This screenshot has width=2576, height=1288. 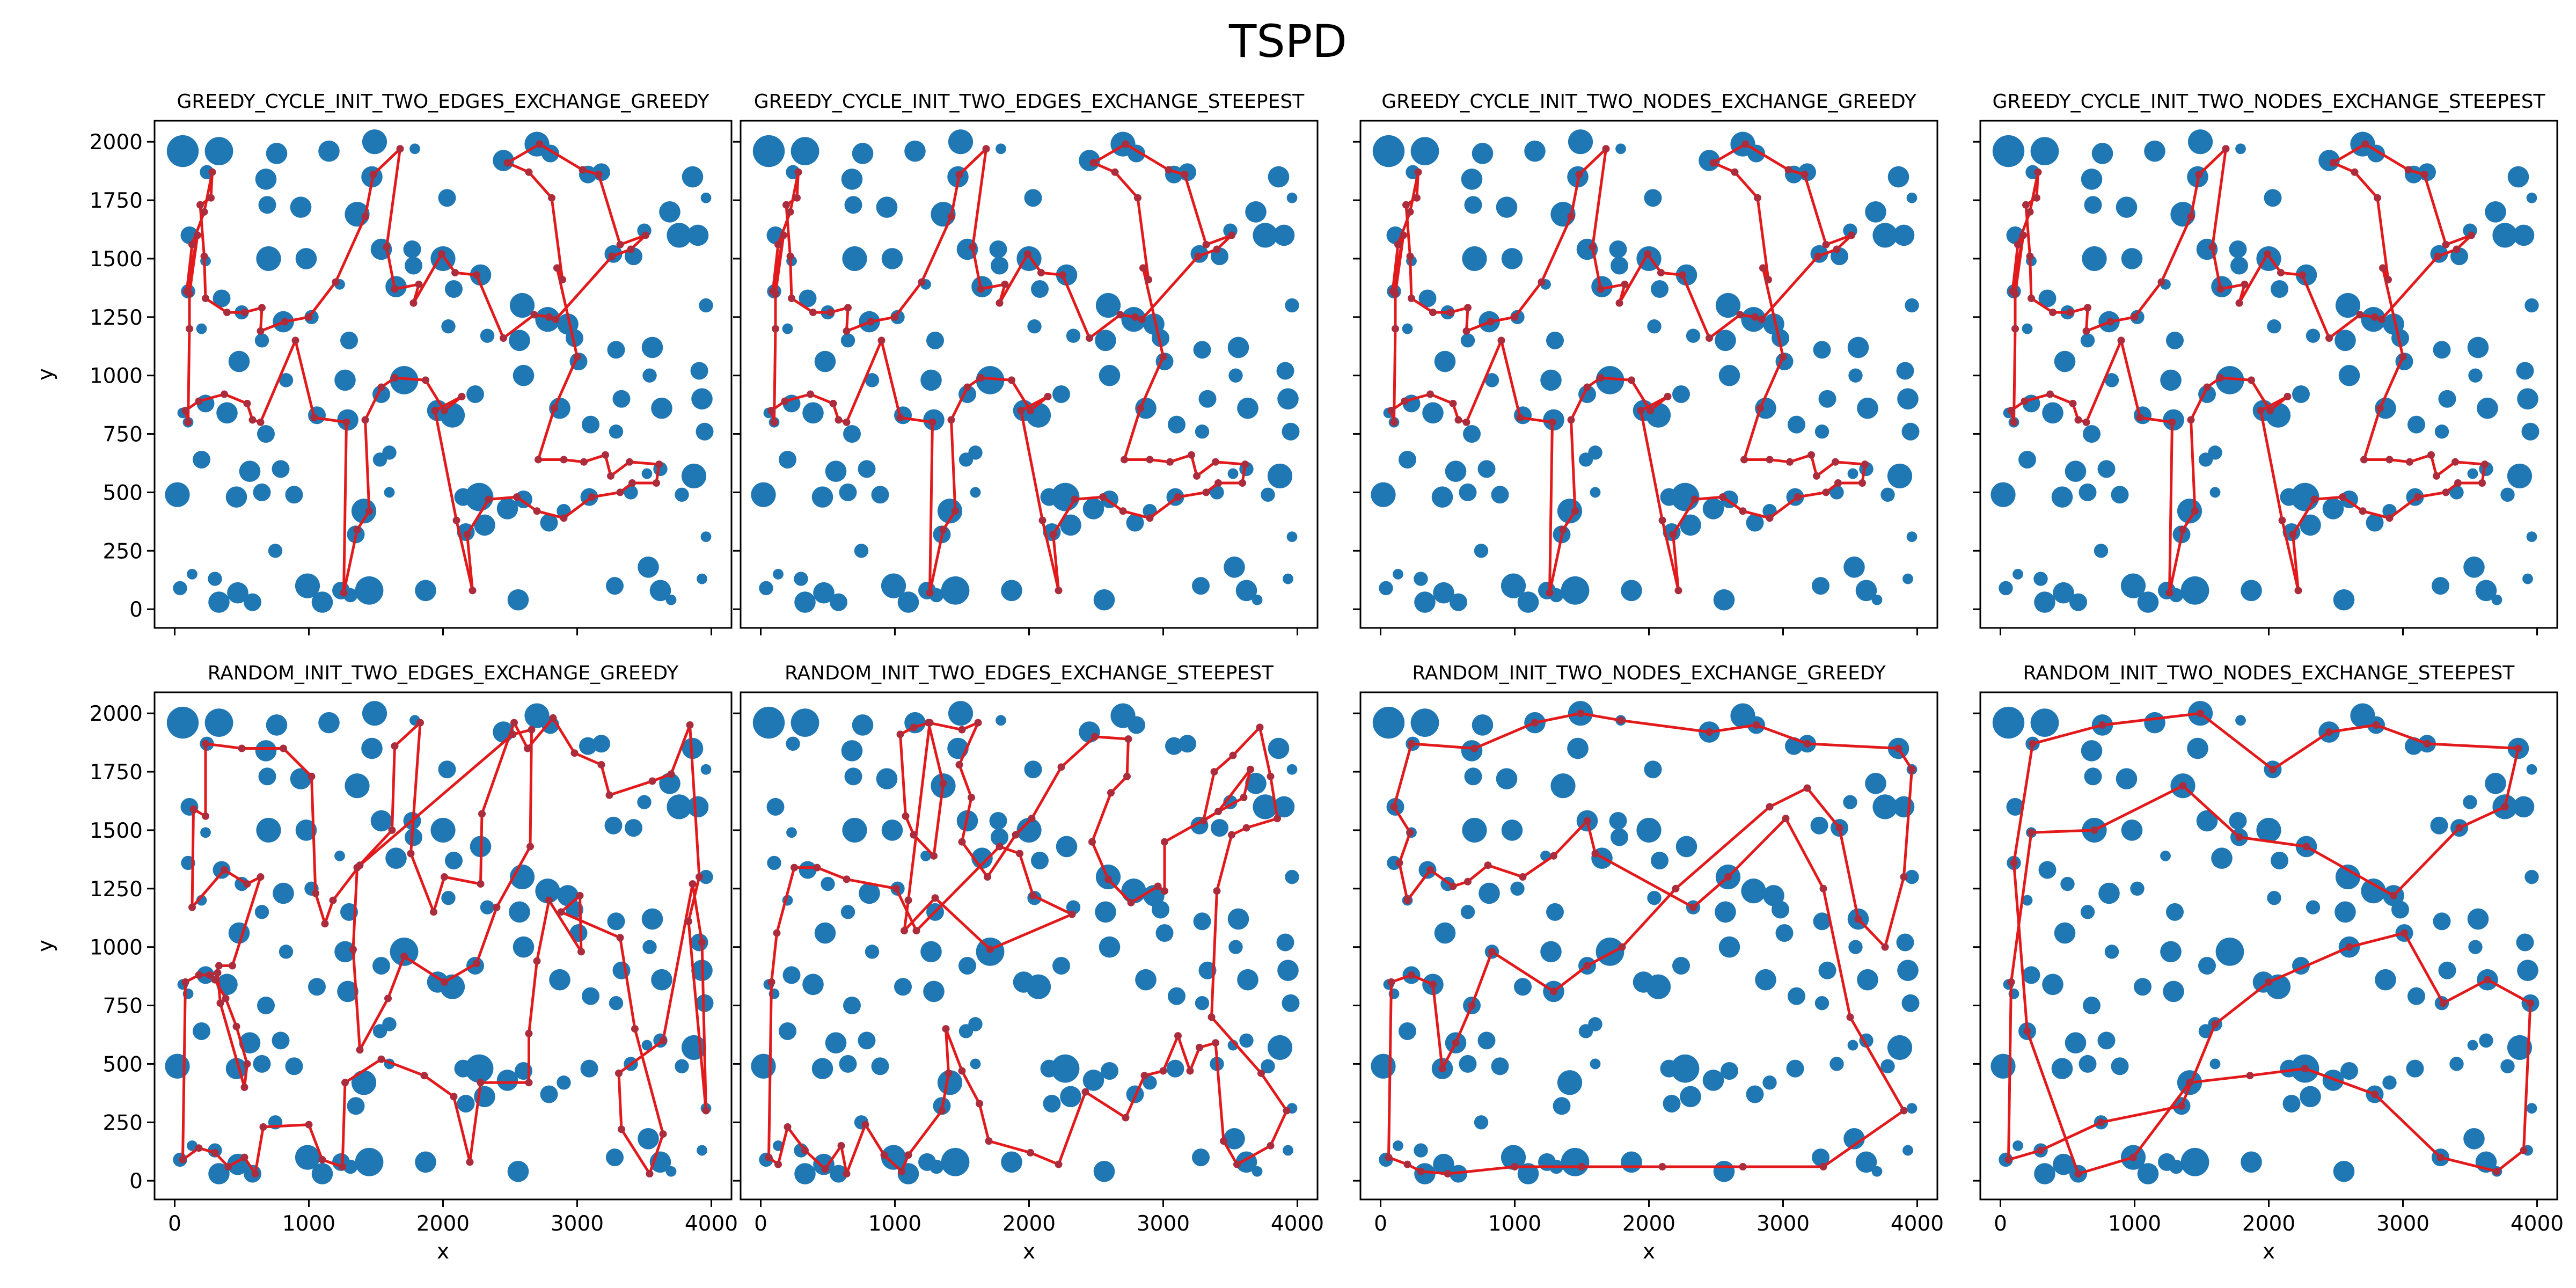 I want to click on x-tick-label: 4000, so click(x=711, y=1224).